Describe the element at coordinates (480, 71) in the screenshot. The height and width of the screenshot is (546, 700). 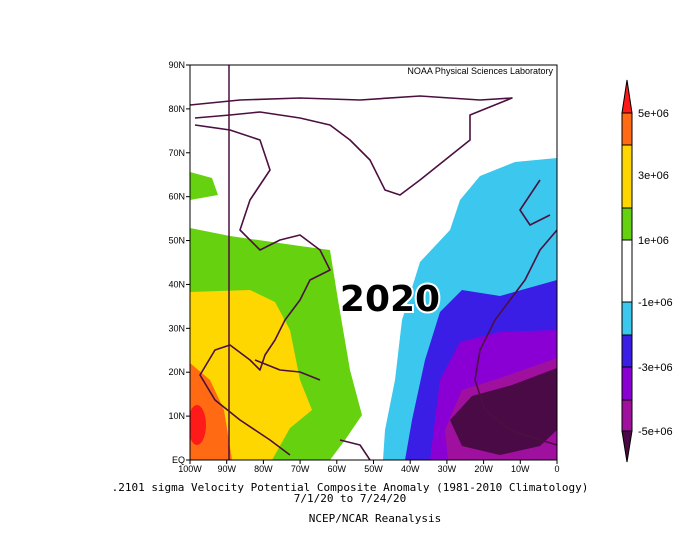
I see `credit: NOAA Physical Sciences Laboratory` at that location.